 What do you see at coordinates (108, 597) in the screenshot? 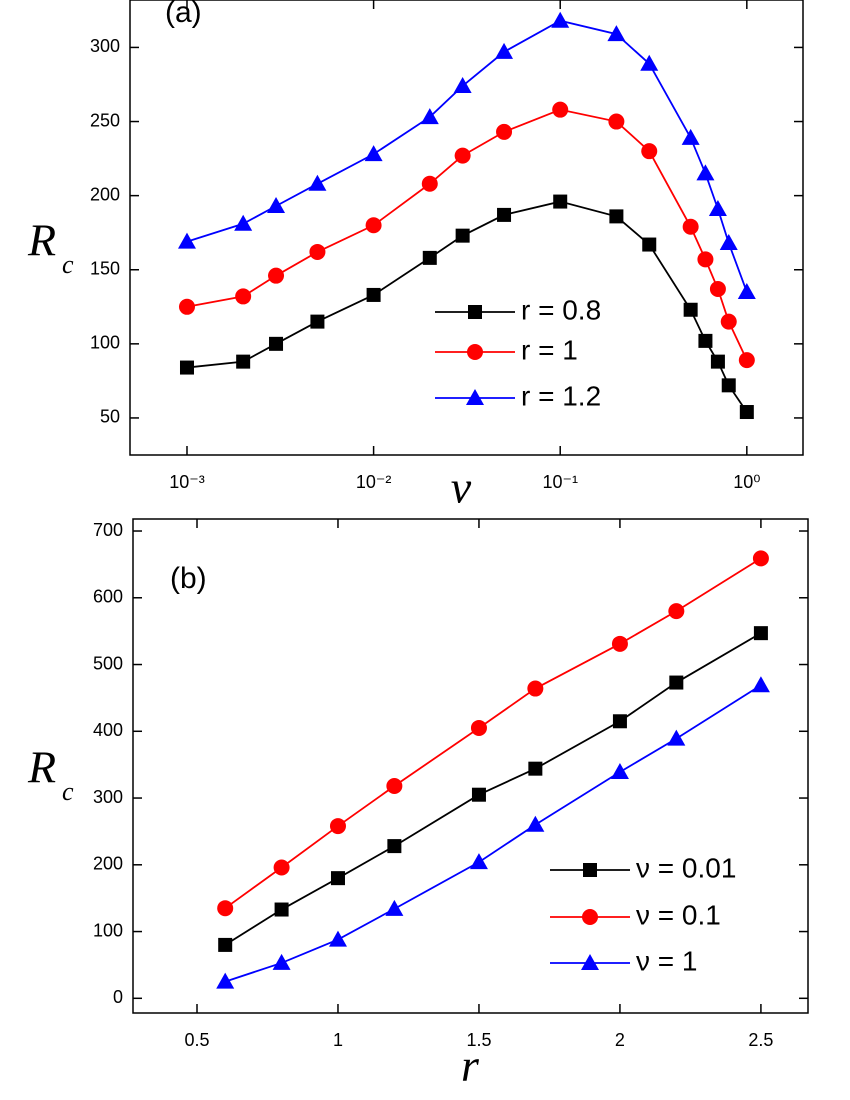
I see `y-tick-label: 600` at bounding box center [108, 597].